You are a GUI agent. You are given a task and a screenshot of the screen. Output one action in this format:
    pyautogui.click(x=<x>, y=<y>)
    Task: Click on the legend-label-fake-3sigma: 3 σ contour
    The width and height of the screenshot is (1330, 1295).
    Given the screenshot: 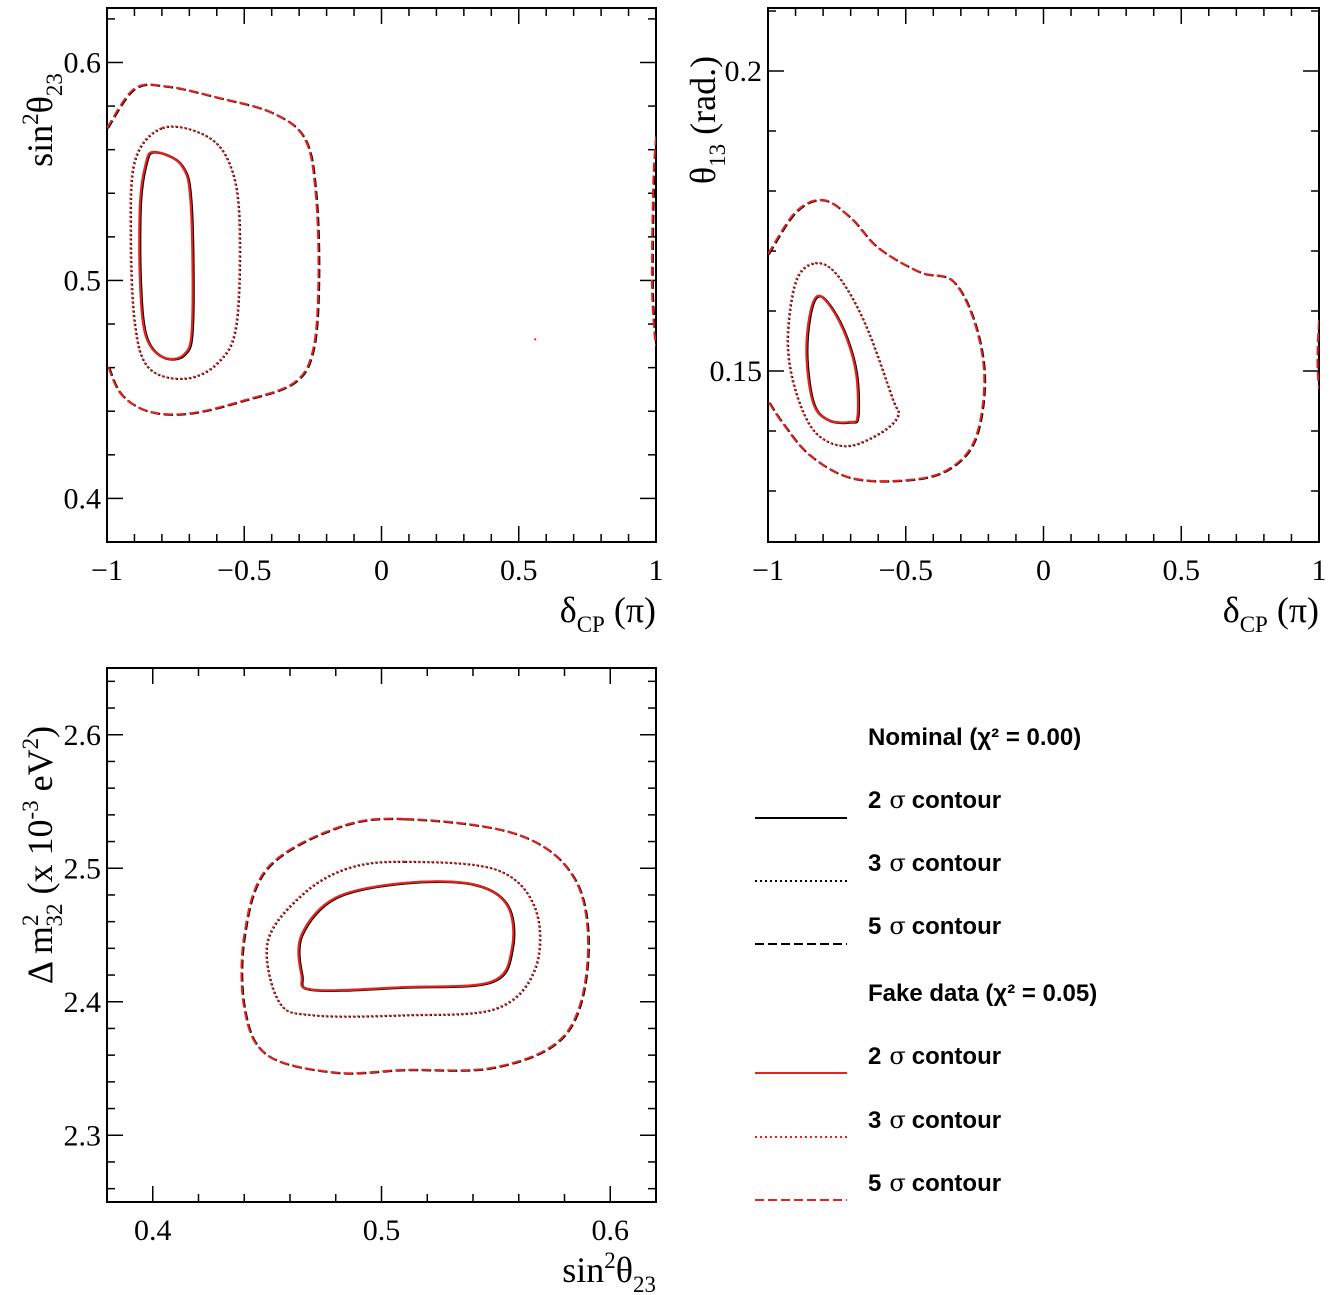 What is the action you would take?
    pyautogui.click(x=934, y=1120)
    